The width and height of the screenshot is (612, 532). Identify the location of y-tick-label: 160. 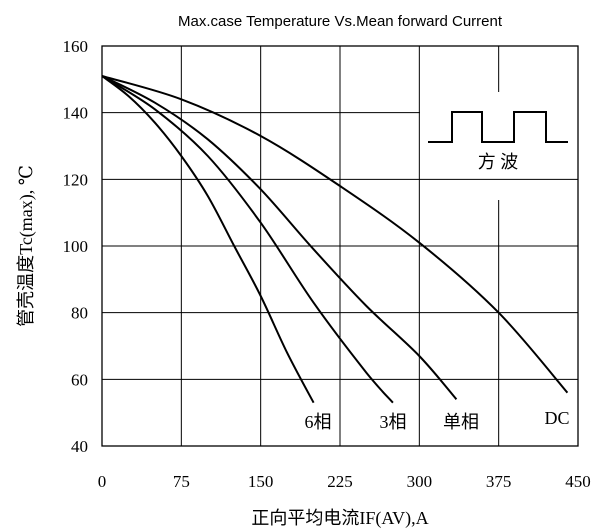
(76, 46).